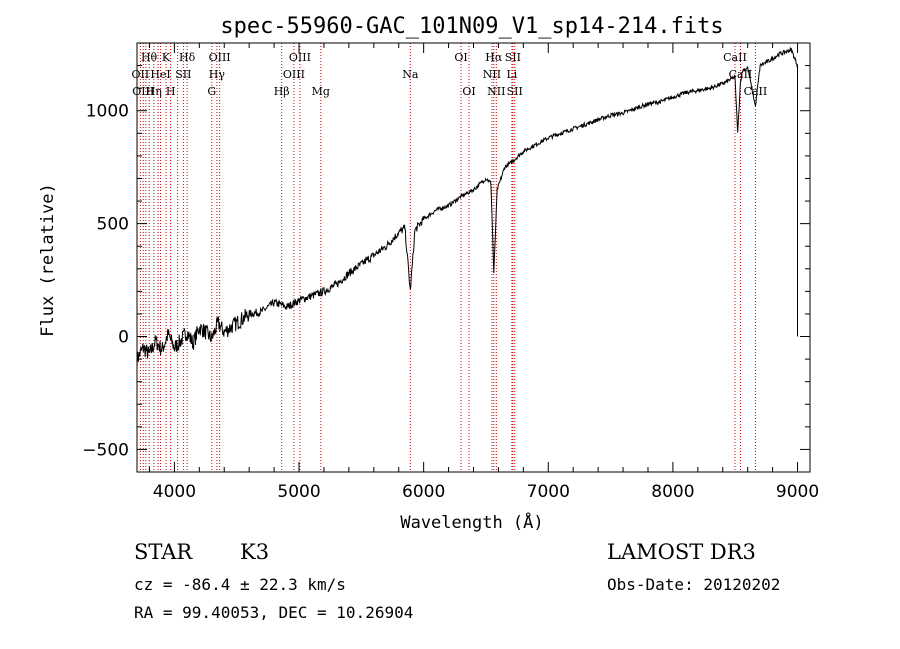 The image size is (900, 649). I want to click on y-tick-label: 1000, so click(107, 112).